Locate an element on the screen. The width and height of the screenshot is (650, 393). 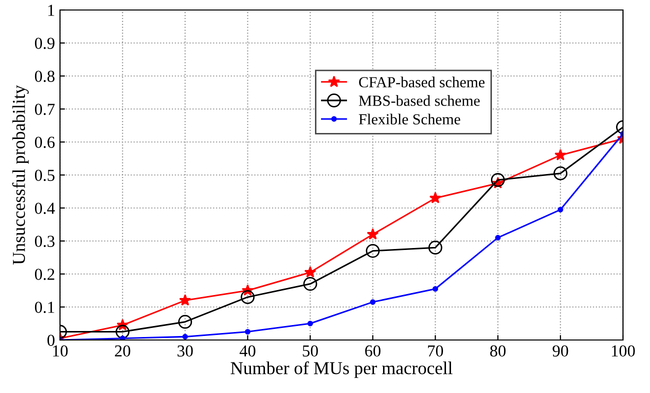
x-tick-label: 50 is located at coordinates (310, 351).